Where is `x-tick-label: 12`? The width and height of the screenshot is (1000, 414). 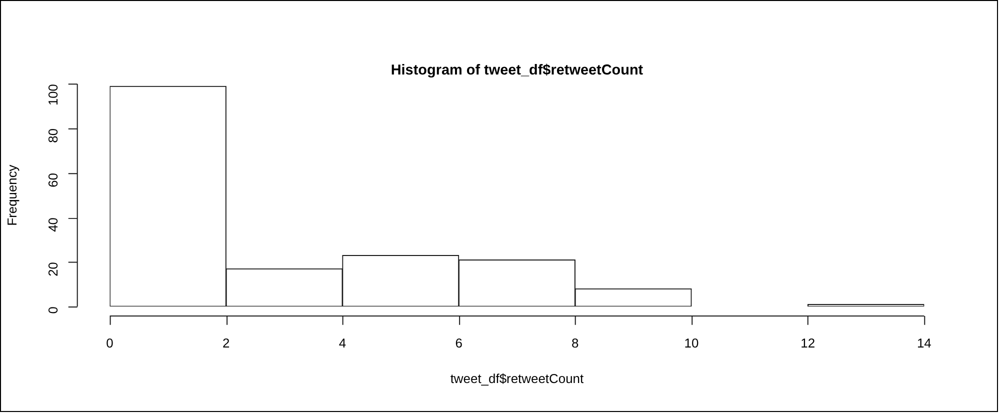 x-tick-label: 12 is located at coordinates (808, 343).